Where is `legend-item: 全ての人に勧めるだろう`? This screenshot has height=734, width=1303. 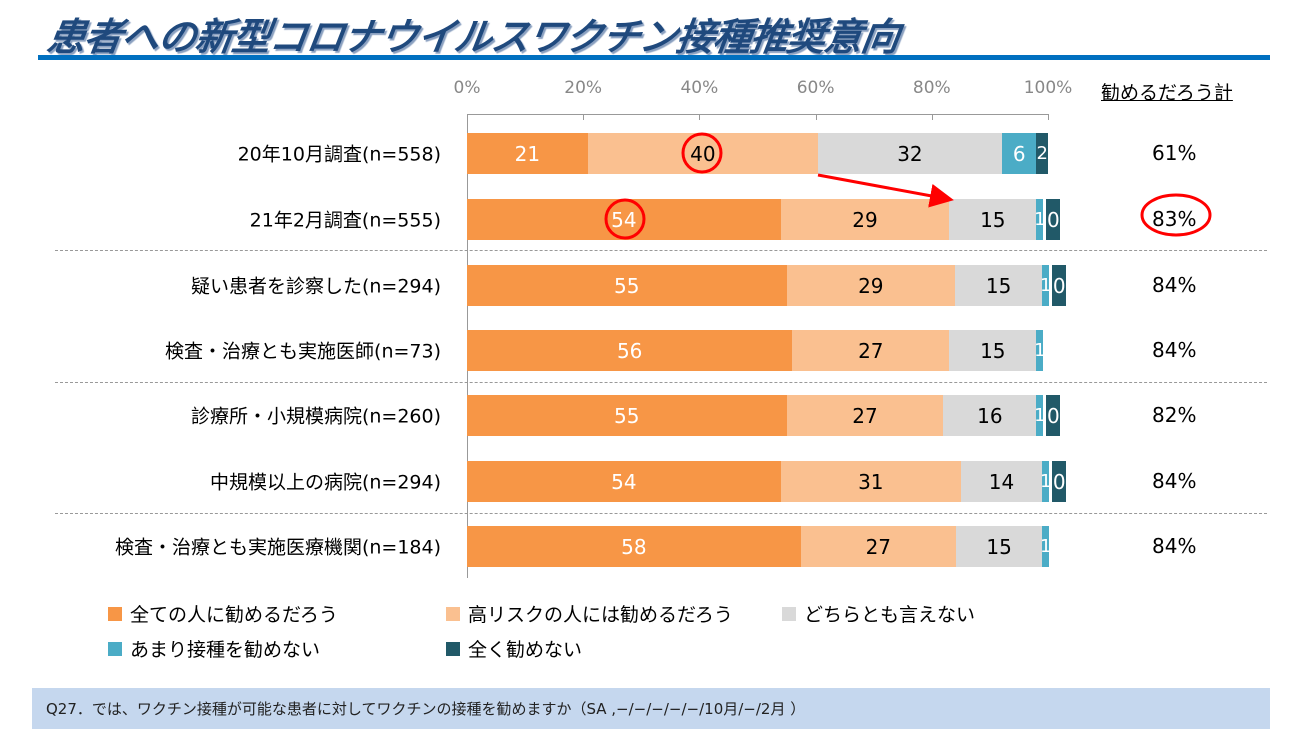 legend-item: 全ての人に勧めるだろう is located at coordinates (223, 613).